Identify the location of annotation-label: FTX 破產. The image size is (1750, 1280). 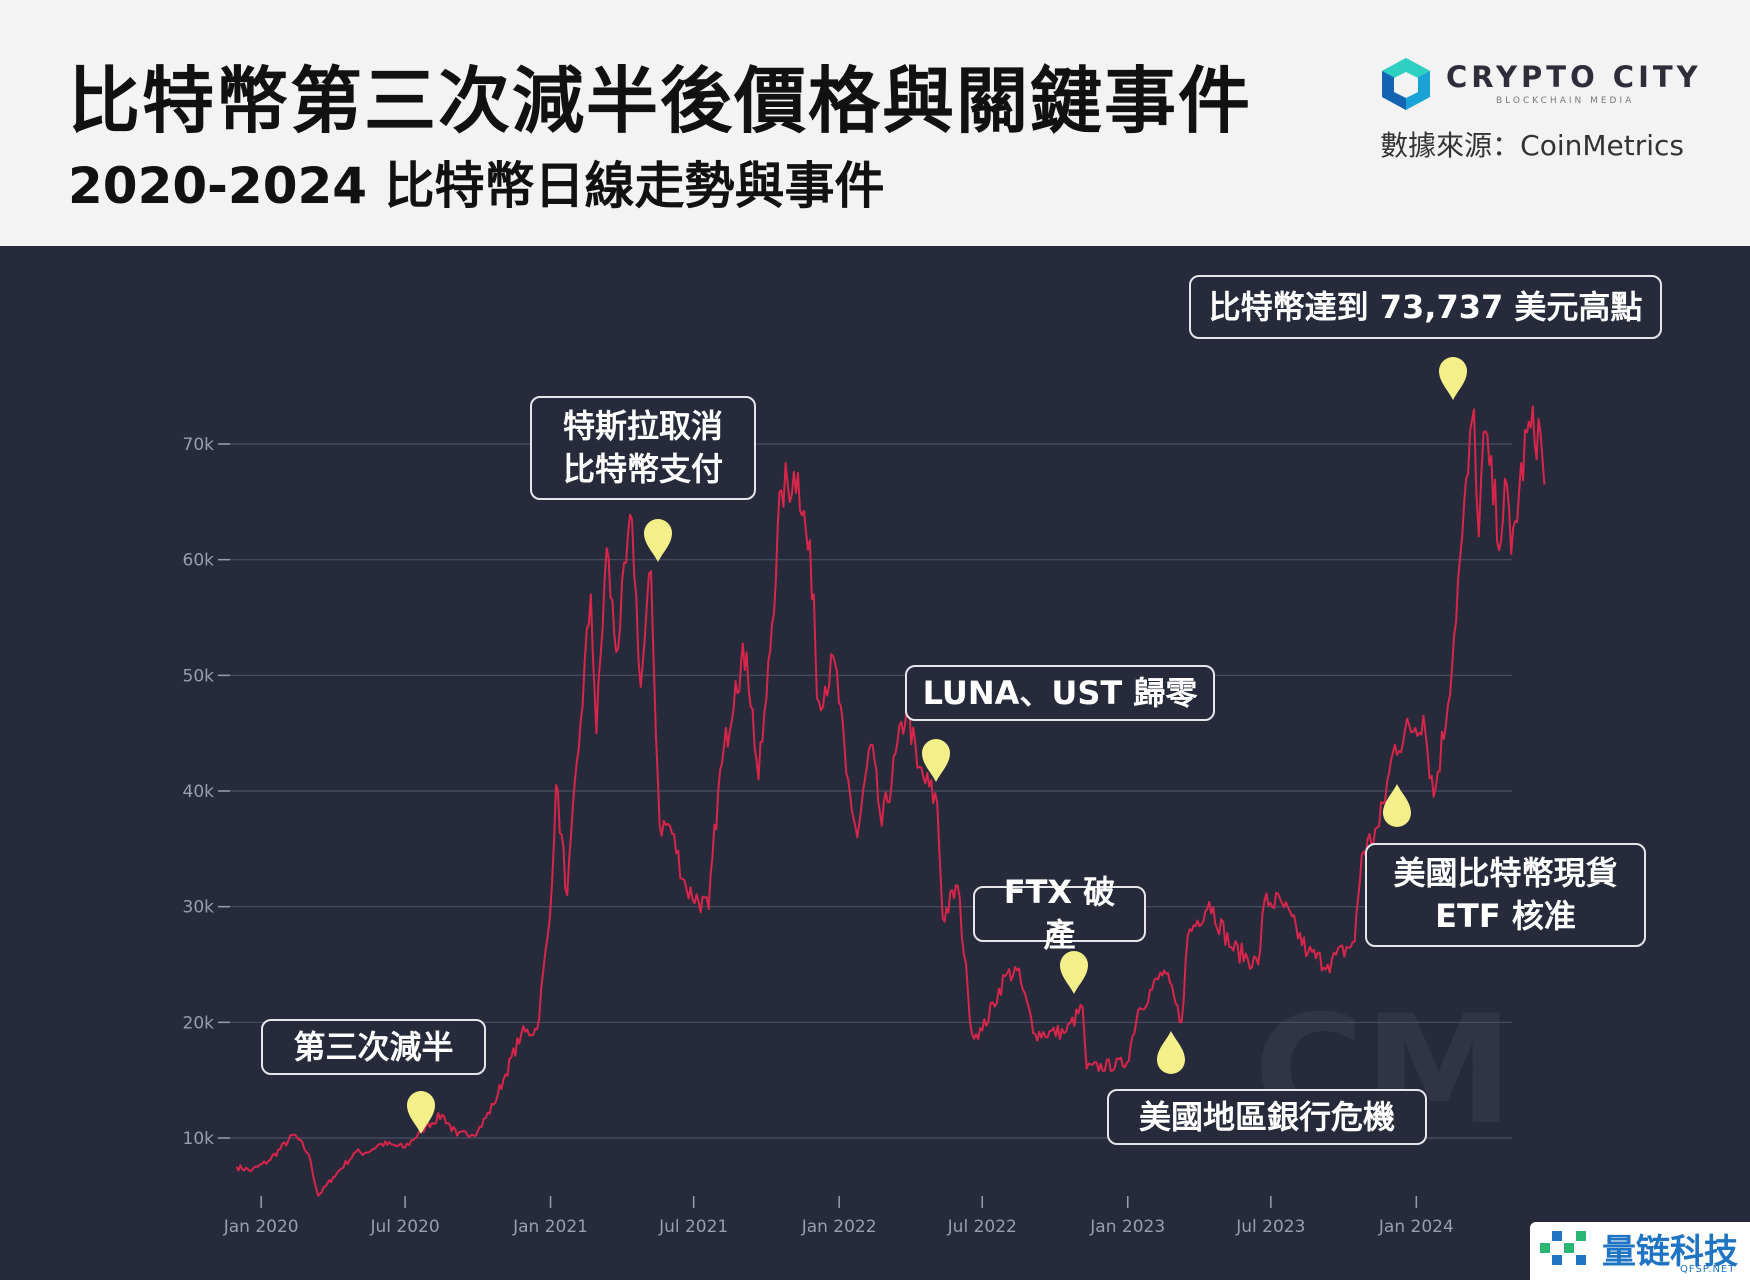
(1059, 913).